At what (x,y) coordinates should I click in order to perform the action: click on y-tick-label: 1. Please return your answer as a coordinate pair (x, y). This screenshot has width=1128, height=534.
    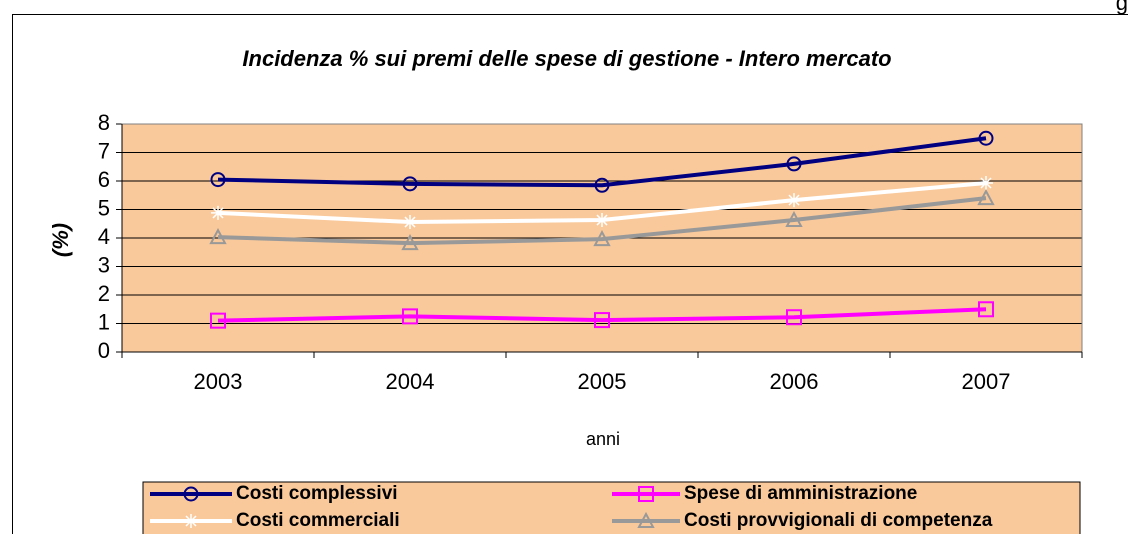
    Looking at the image, I should click on (104, 321).